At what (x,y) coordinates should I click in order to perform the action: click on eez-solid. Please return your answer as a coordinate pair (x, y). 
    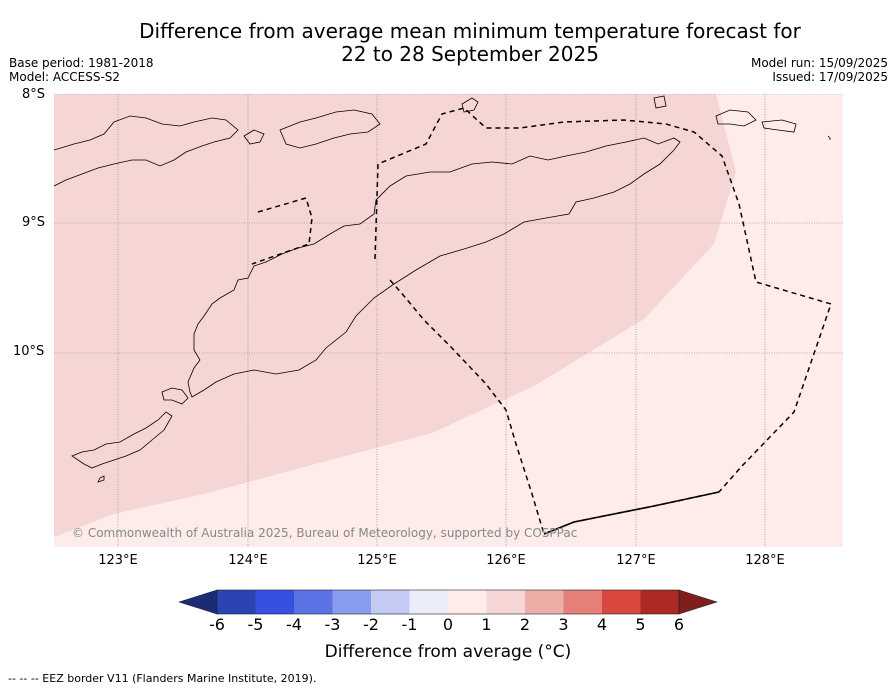
    Looking at the image, I should click on (631, 513).